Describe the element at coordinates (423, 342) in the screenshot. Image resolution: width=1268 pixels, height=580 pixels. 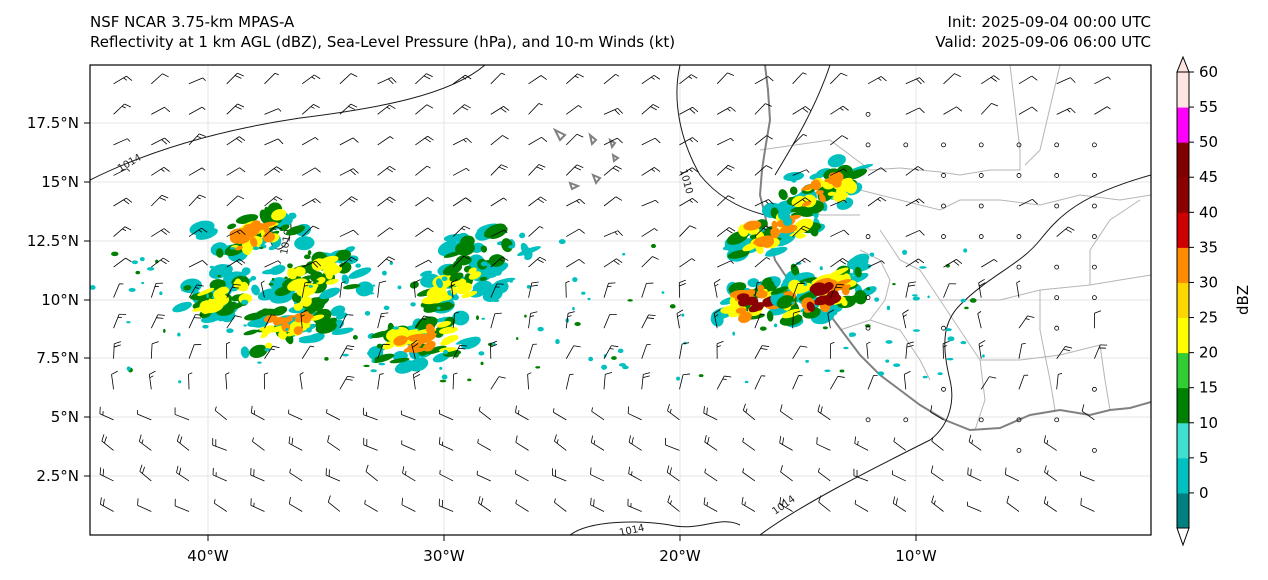
I see `reflectivity-cell` at that location.